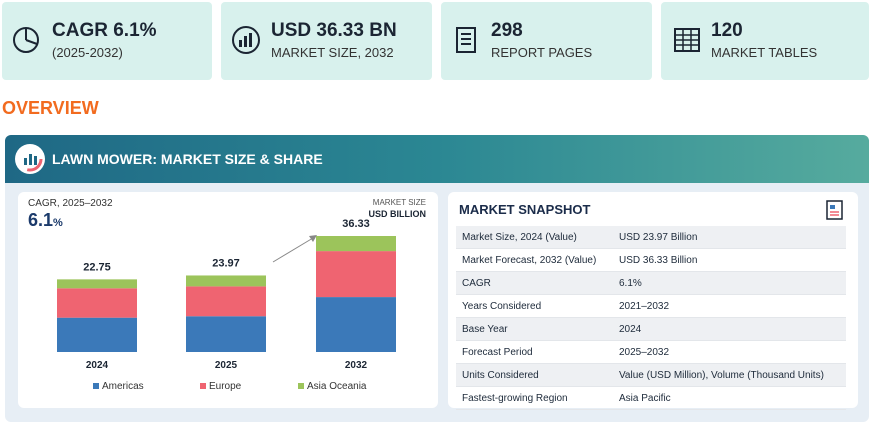 This screenshot has height=422, width=869. Describe the element at coordinates (313, 238) in the screenshot. I see `arrow-head` at that location.